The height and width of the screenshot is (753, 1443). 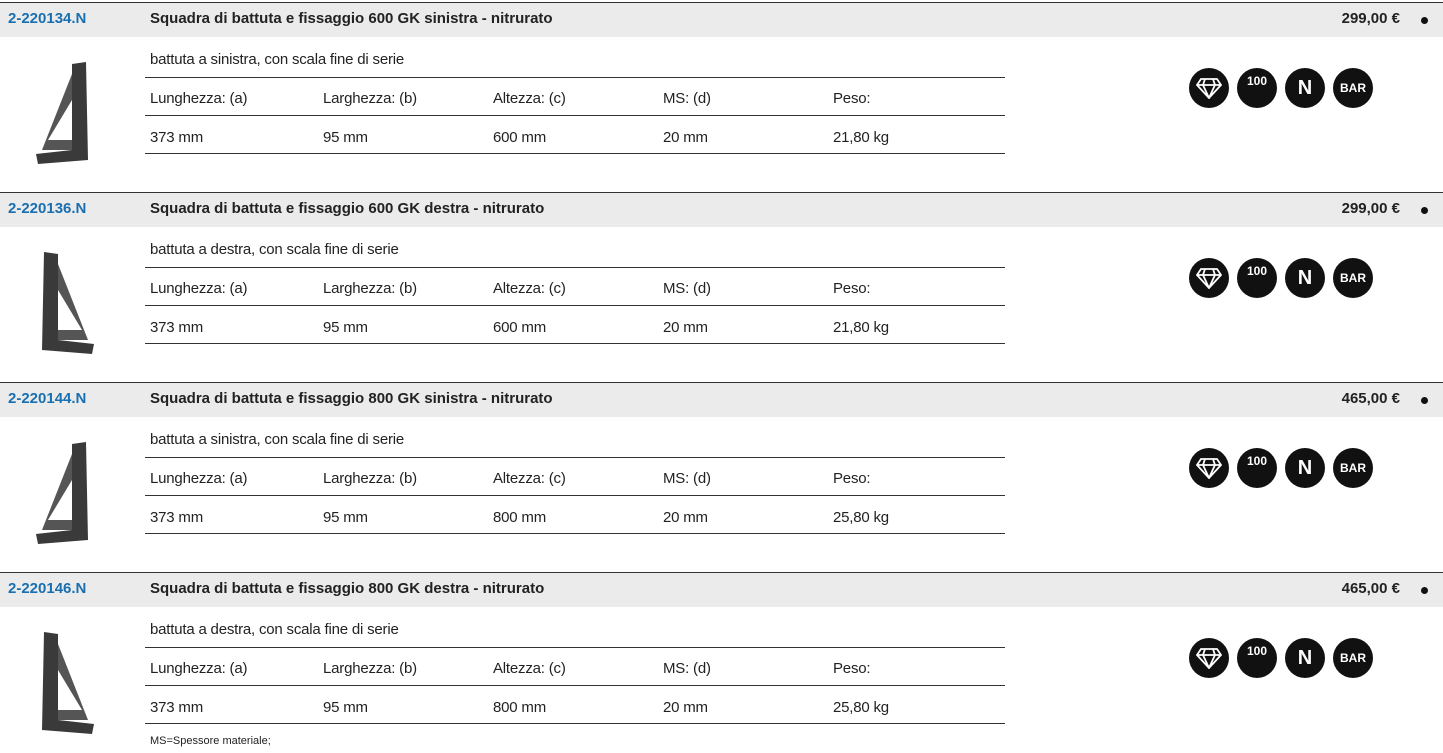 What do you see at coordinates (47, 208) in the screenshot?
I see `item-code: 2-220136.N` at bounding box center [47, 208].